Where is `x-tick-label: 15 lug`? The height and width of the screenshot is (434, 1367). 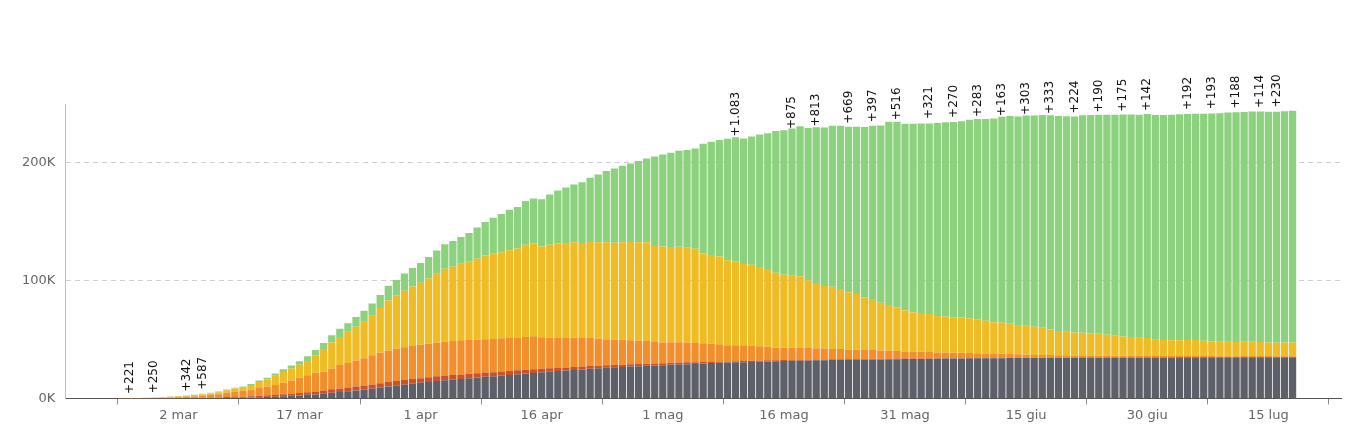 x-tick-label: 15 lug is located at coordinates (1268, 414).